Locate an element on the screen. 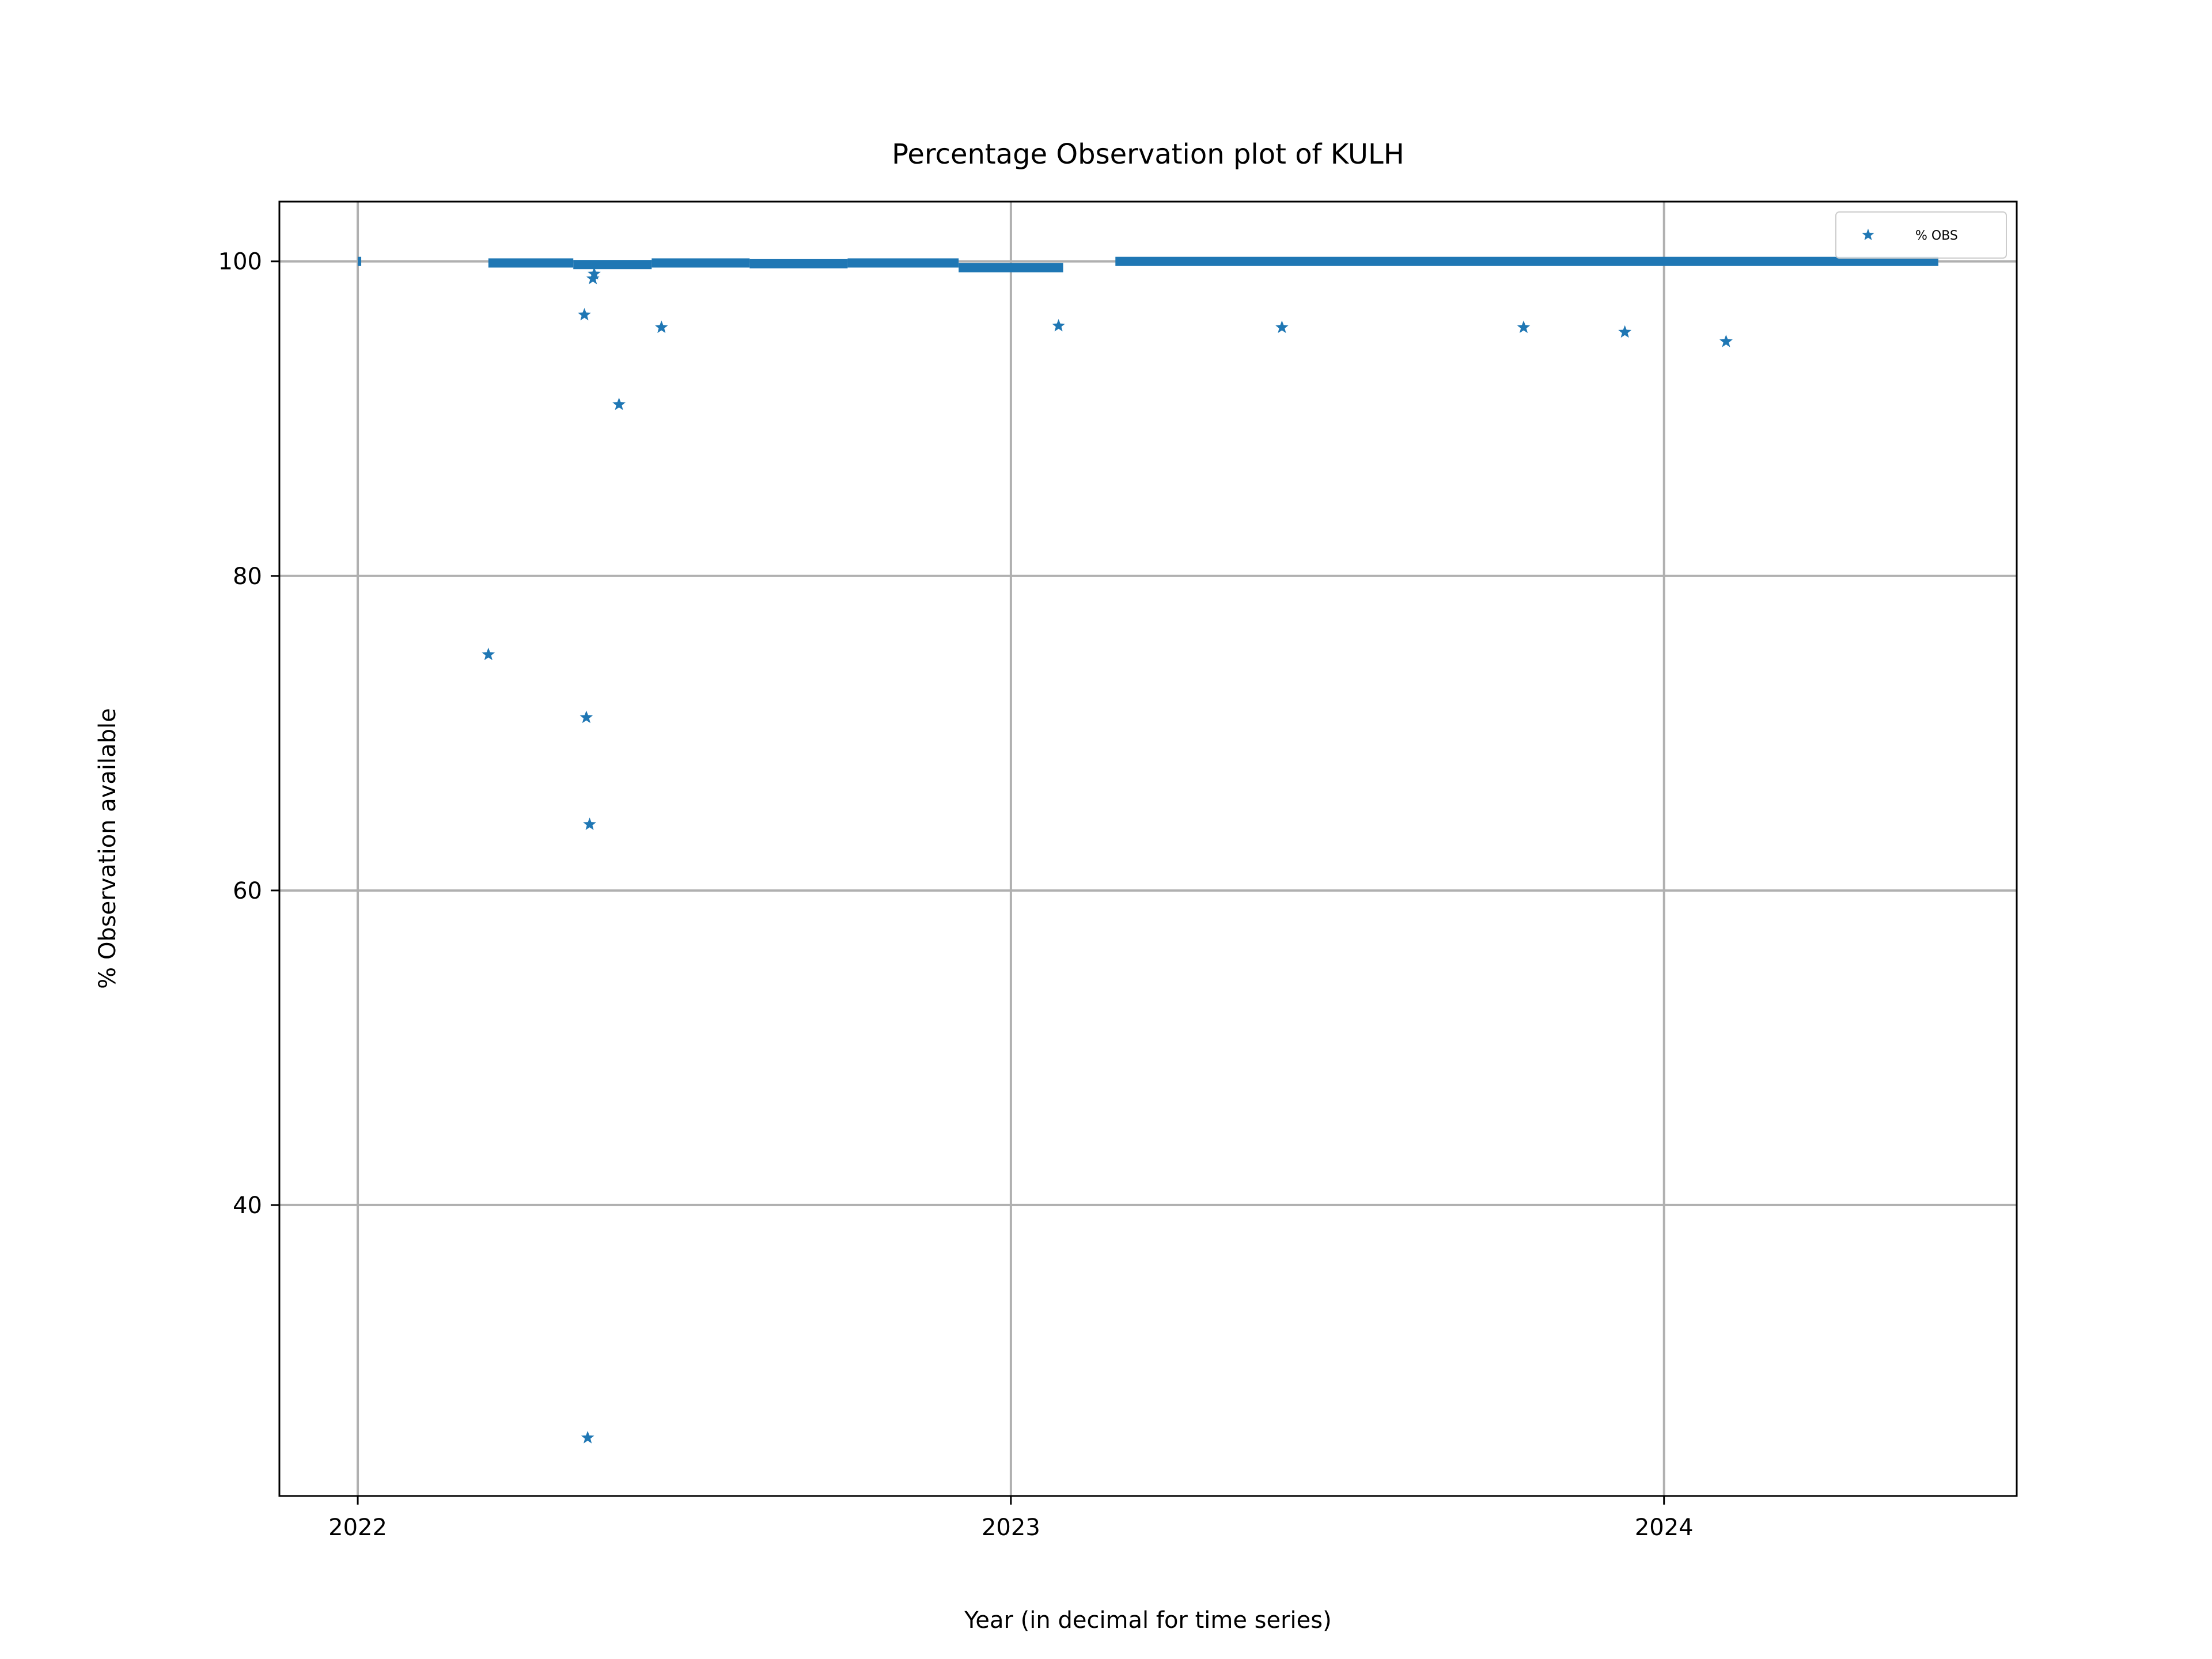  legend-marker is located at coordinates (1868, 234).